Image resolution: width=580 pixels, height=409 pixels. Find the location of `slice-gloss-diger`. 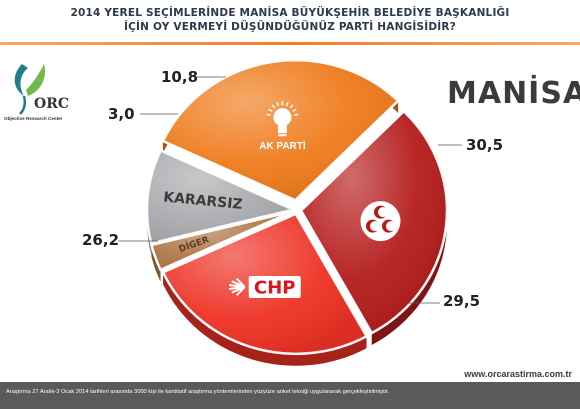

slice-gloss-diger is located at coordinates (222, 240).